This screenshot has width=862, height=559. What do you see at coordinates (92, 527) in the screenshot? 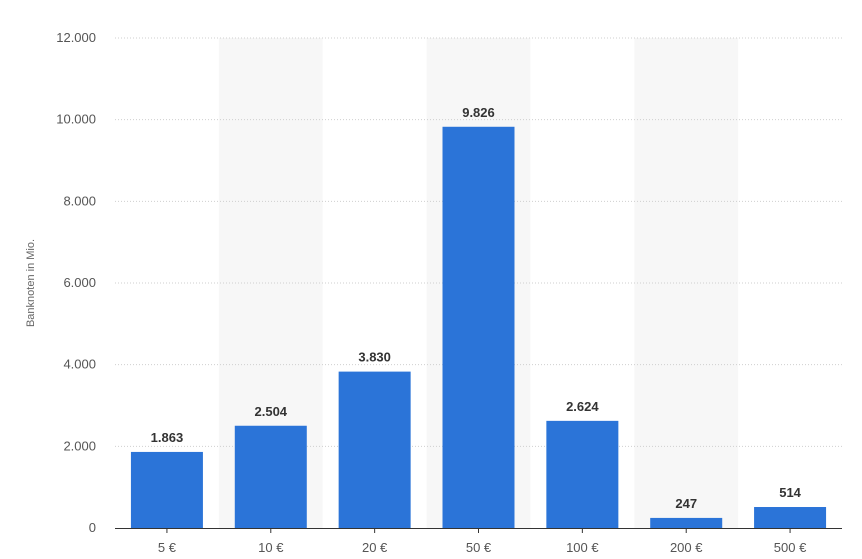
I see `y-tick-label: 0` at bounding box center [92, 527].